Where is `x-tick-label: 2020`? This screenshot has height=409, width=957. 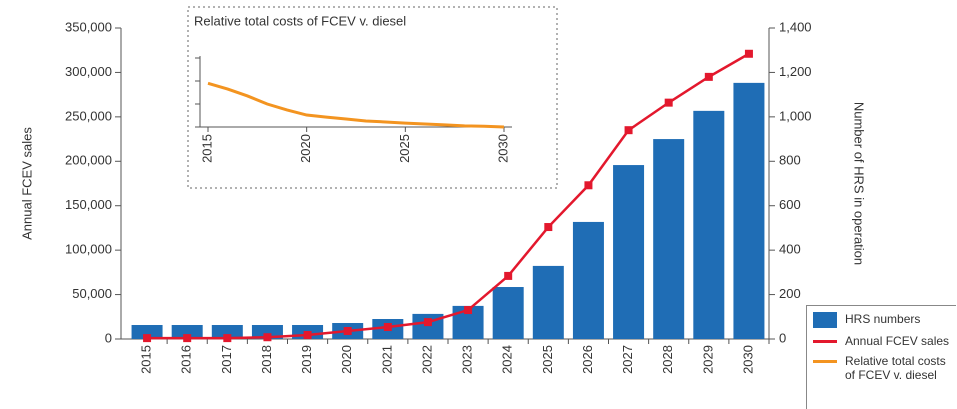
x-tick-label: 2020 is located at coordinates (346, 359).